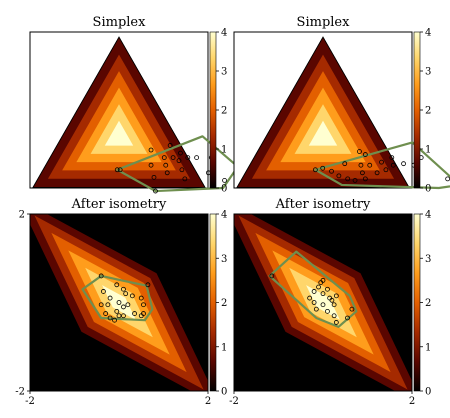 This screenshot has height=418, width=450. What do you see at coordinates (412, 401) in the screenshot?
I see `x-tick-label: 2` at bounding box center [412, 401].